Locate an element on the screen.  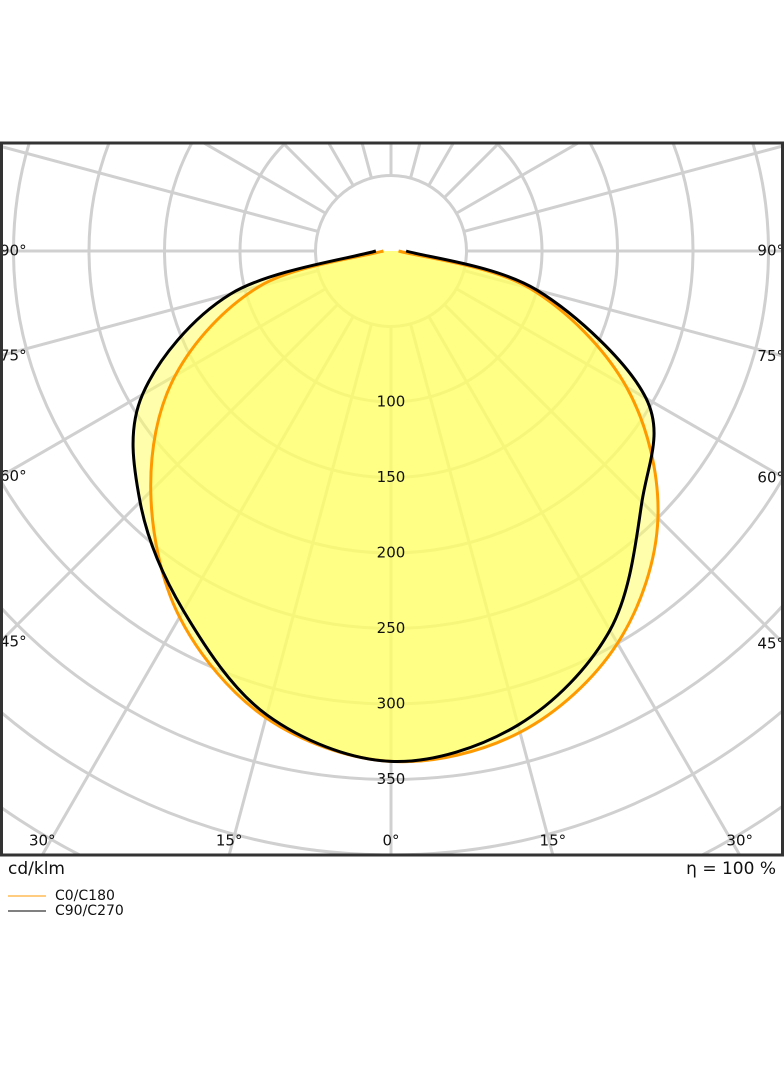
r-tick-label: 150 is located at coordinates (391, 477).